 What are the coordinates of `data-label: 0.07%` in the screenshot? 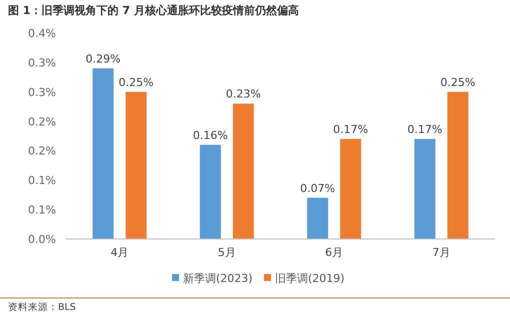 It's located at (318, 188).